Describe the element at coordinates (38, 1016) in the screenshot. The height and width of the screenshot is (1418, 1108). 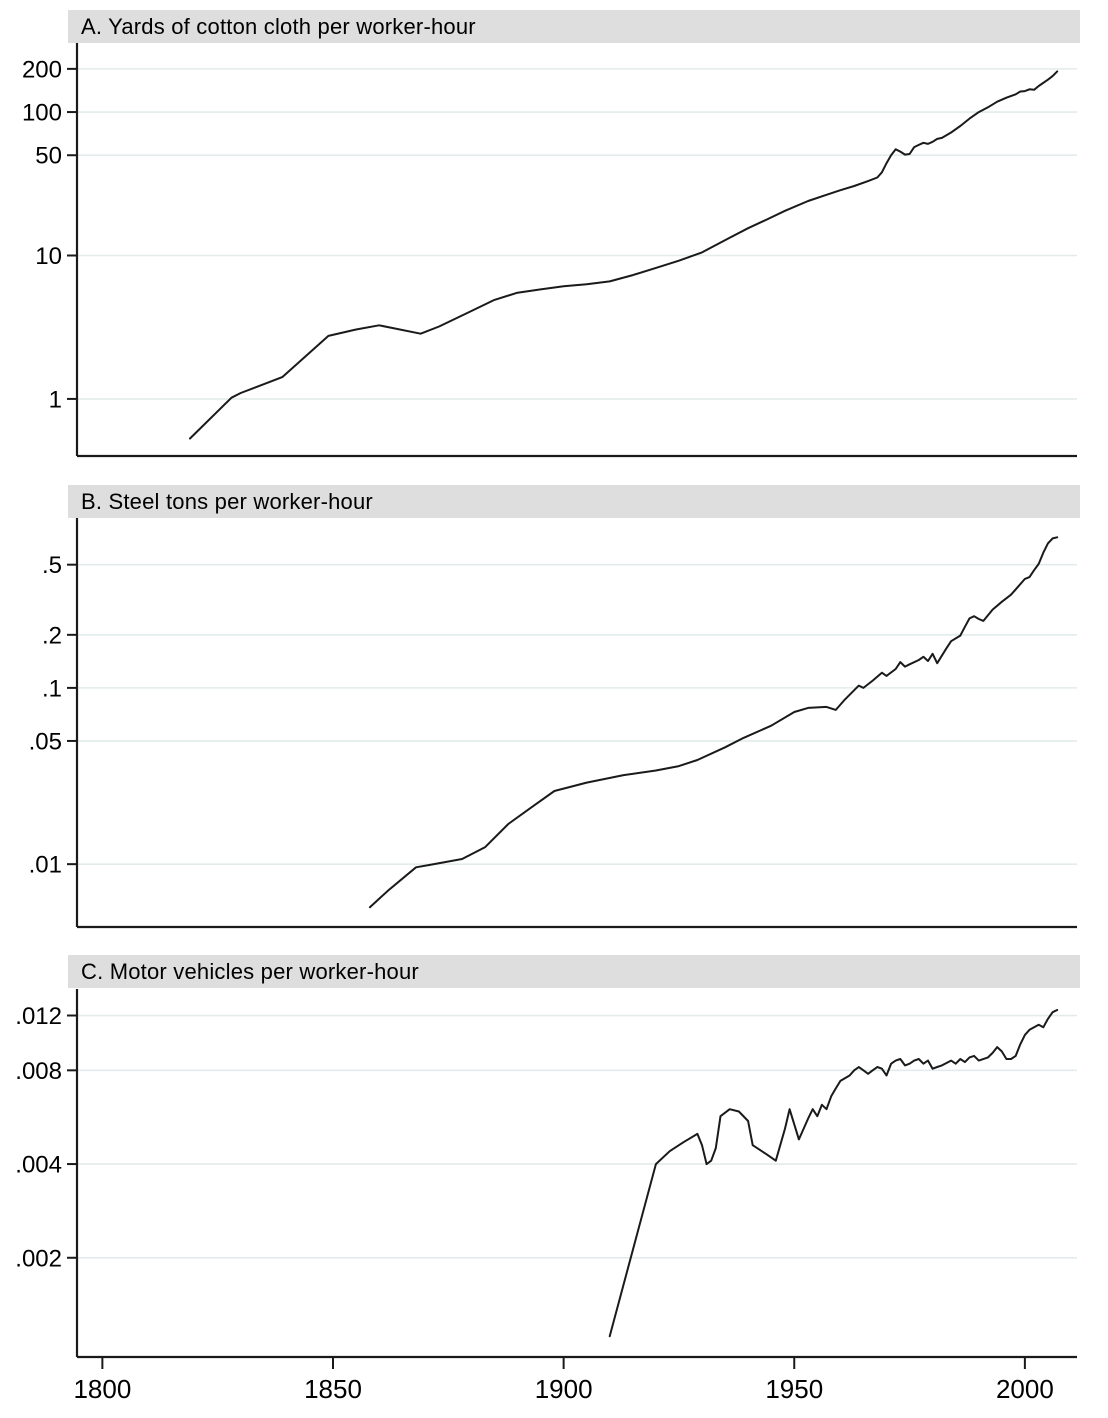
I see `panel-c-y-tick-label: .012` at that location.